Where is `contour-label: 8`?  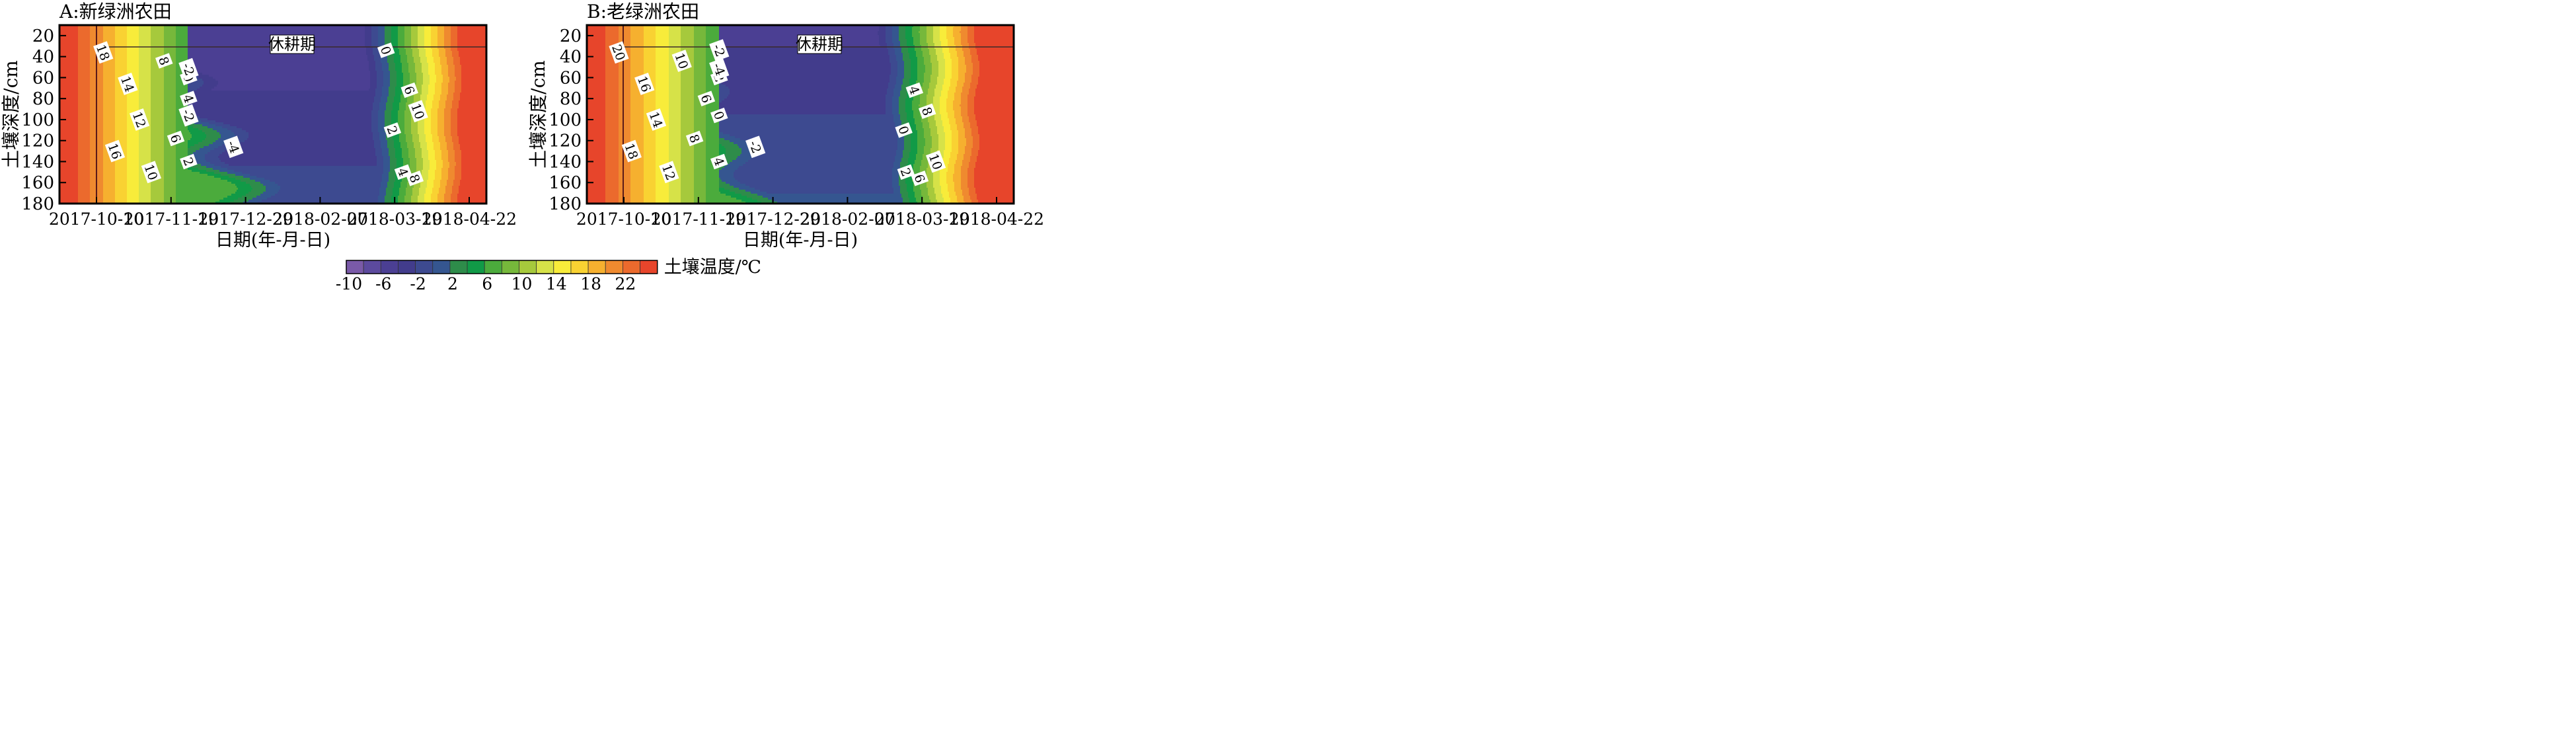
contour-label: 8 is located at coordinates (164, 61).